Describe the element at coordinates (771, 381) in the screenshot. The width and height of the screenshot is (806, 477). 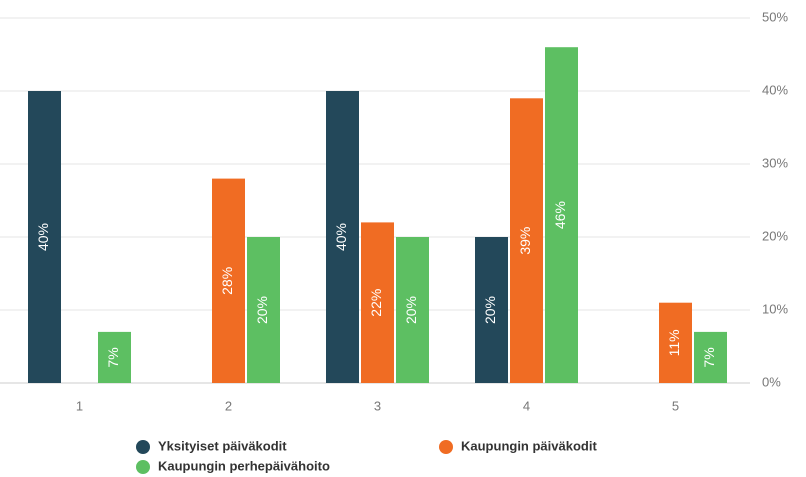
I see `y-tick-label: 0%` at that location.